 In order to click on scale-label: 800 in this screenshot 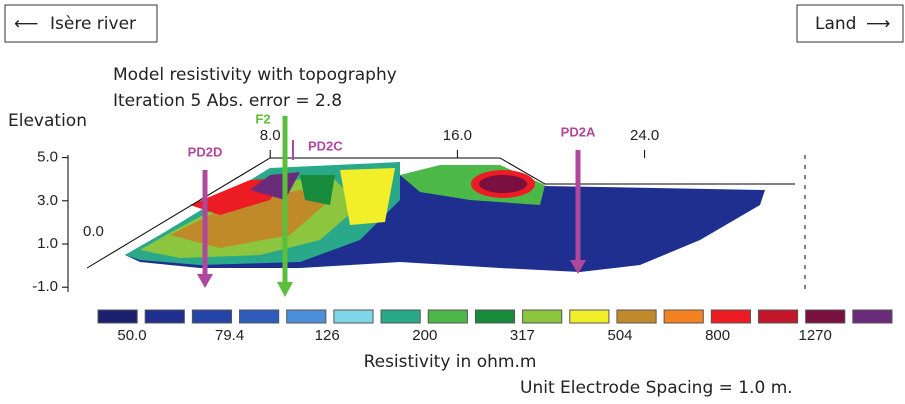, I will do `click(717, 335)`.